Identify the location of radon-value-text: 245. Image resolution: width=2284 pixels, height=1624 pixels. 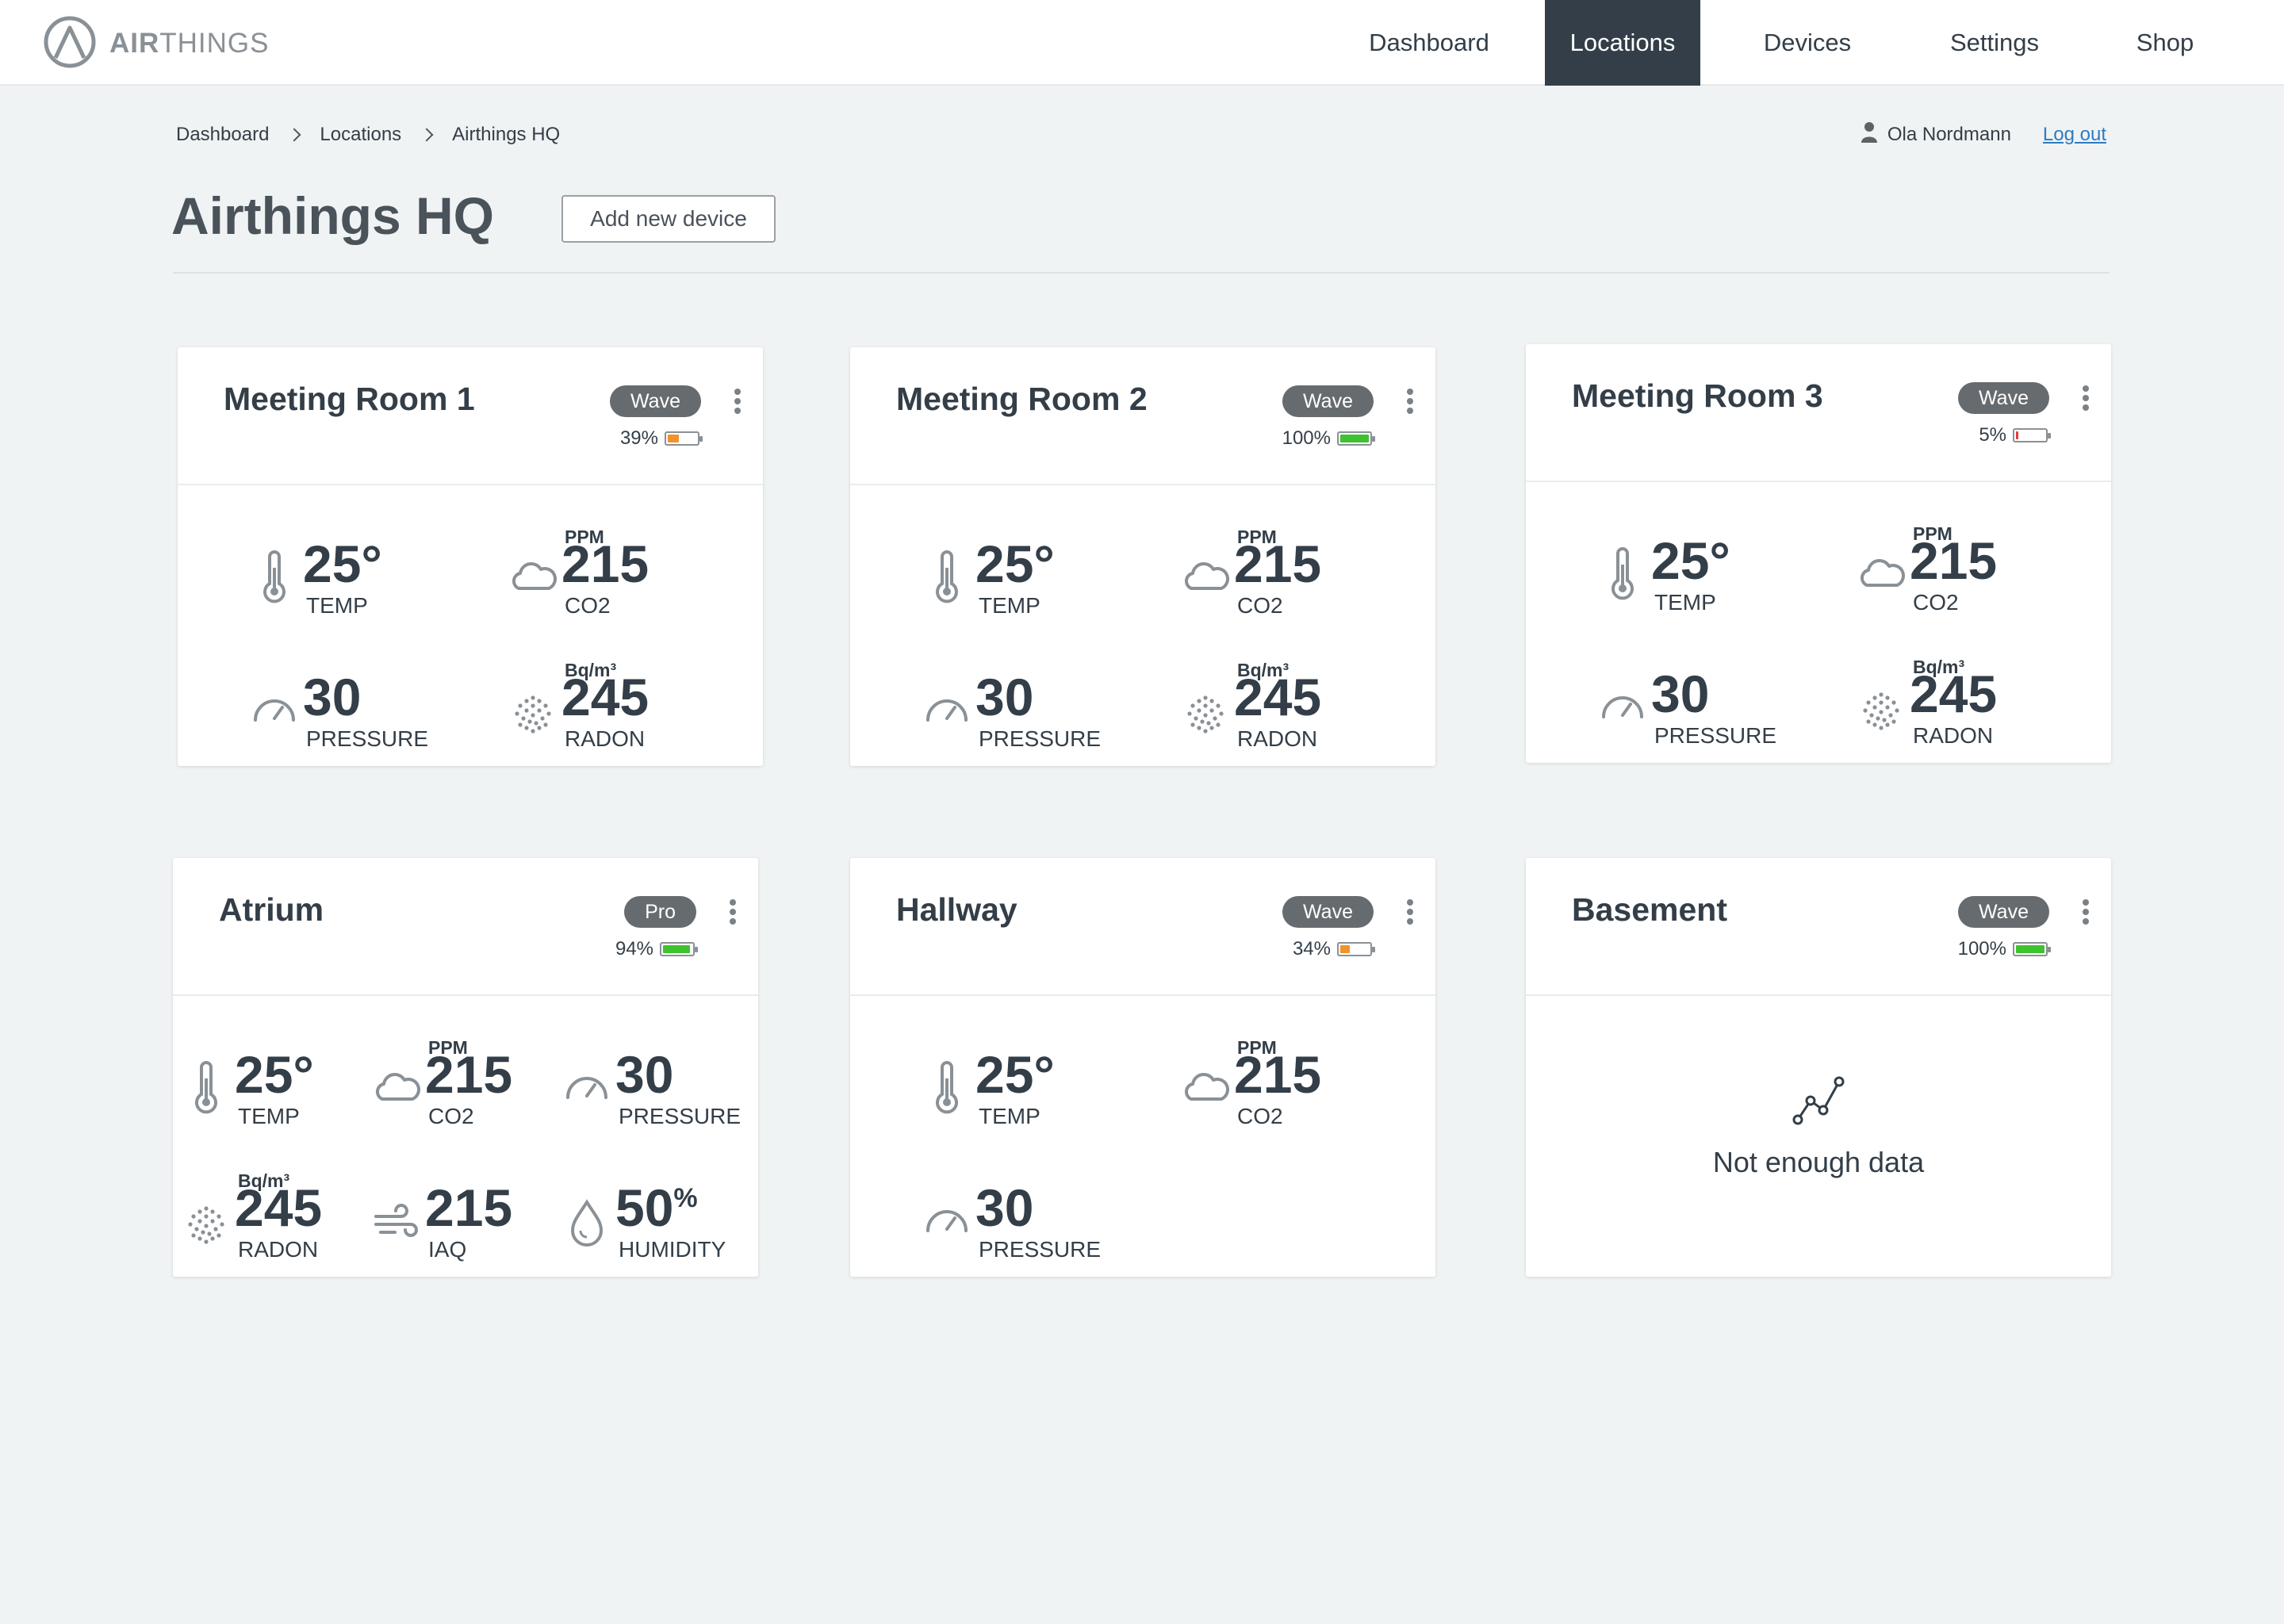
(1954, 694).